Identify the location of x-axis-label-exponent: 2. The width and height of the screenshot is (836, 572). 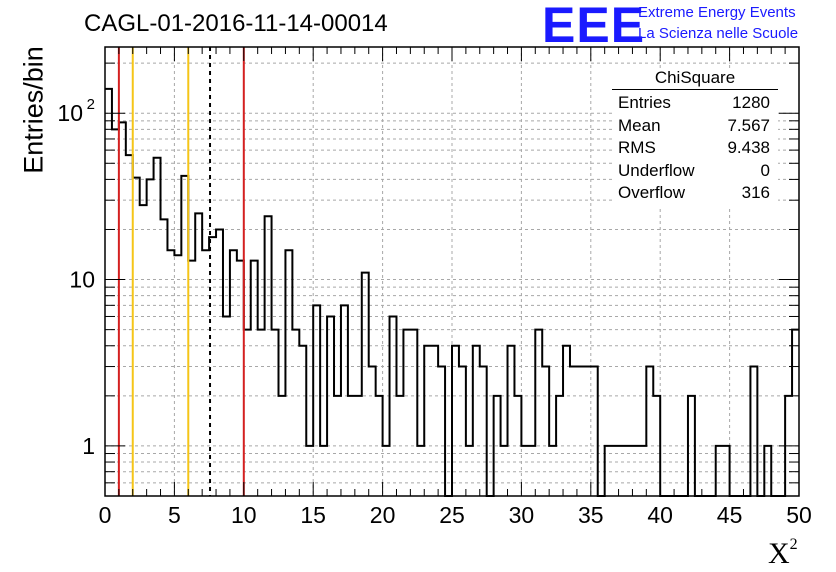
(793, 544).